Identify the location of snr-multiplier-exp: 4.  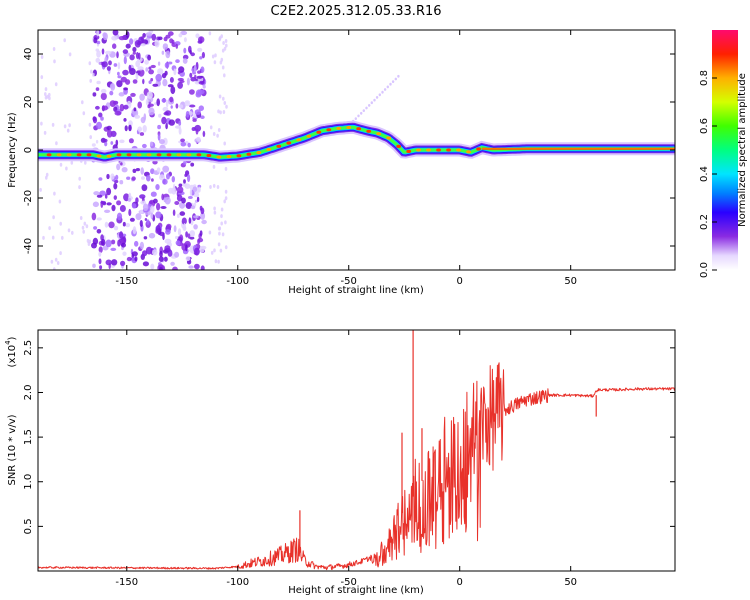
(8, 342).